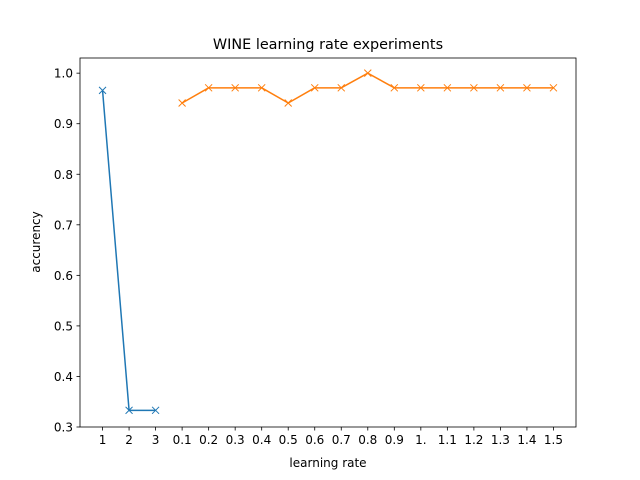  Describe the element at coordinates (63, 428) in the screenshot. I see `y-tick-label: 0.3` at that location.